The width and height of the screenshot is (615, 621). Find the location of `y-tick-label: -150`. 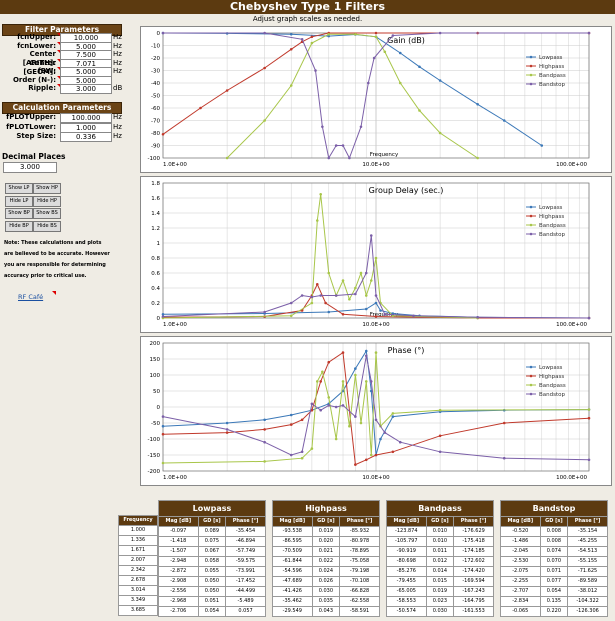

y-tick-label: -150 is located at coordinates (154, 456).